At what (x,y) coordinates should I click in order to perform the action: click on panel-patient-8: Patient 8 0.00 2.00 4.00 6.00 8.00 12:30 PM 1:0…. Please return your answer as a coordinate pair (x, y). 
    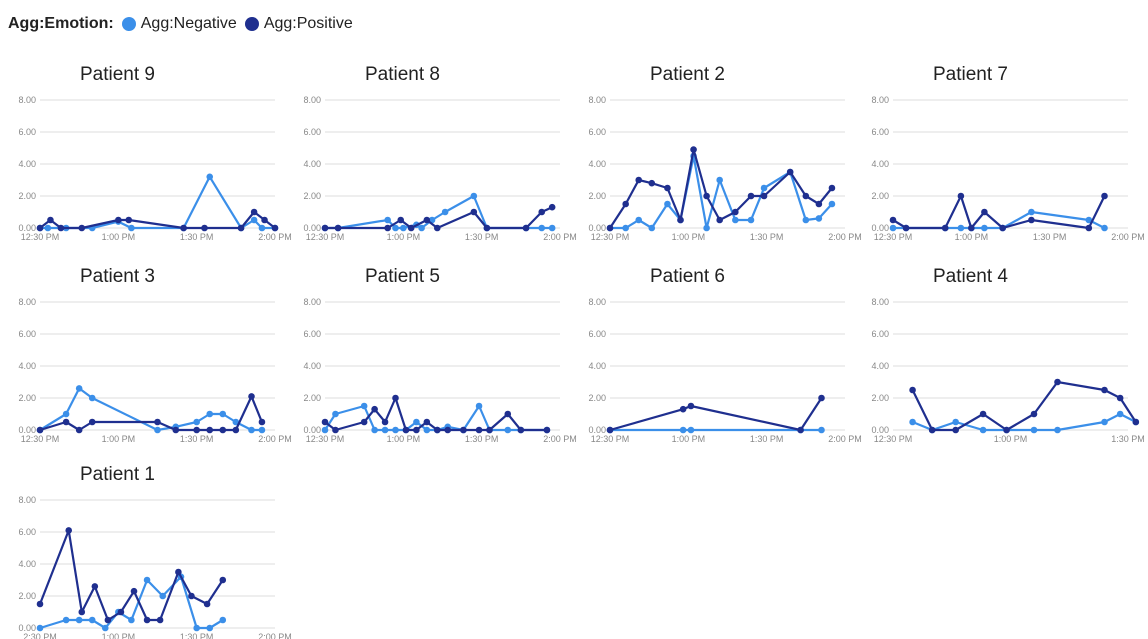
    Looking at the image, I should click on (439, 153).